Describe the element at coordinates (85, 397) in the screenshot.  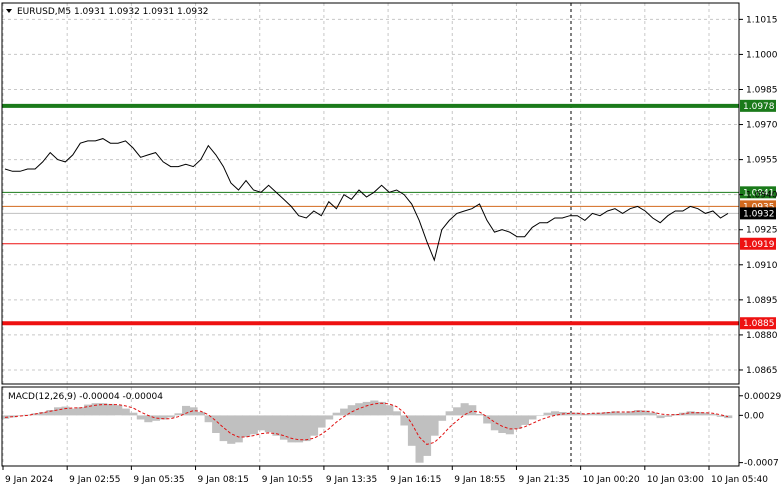
I see `macd-label: MACD(12,26,9) -0.00004 -0.00004` at that location.